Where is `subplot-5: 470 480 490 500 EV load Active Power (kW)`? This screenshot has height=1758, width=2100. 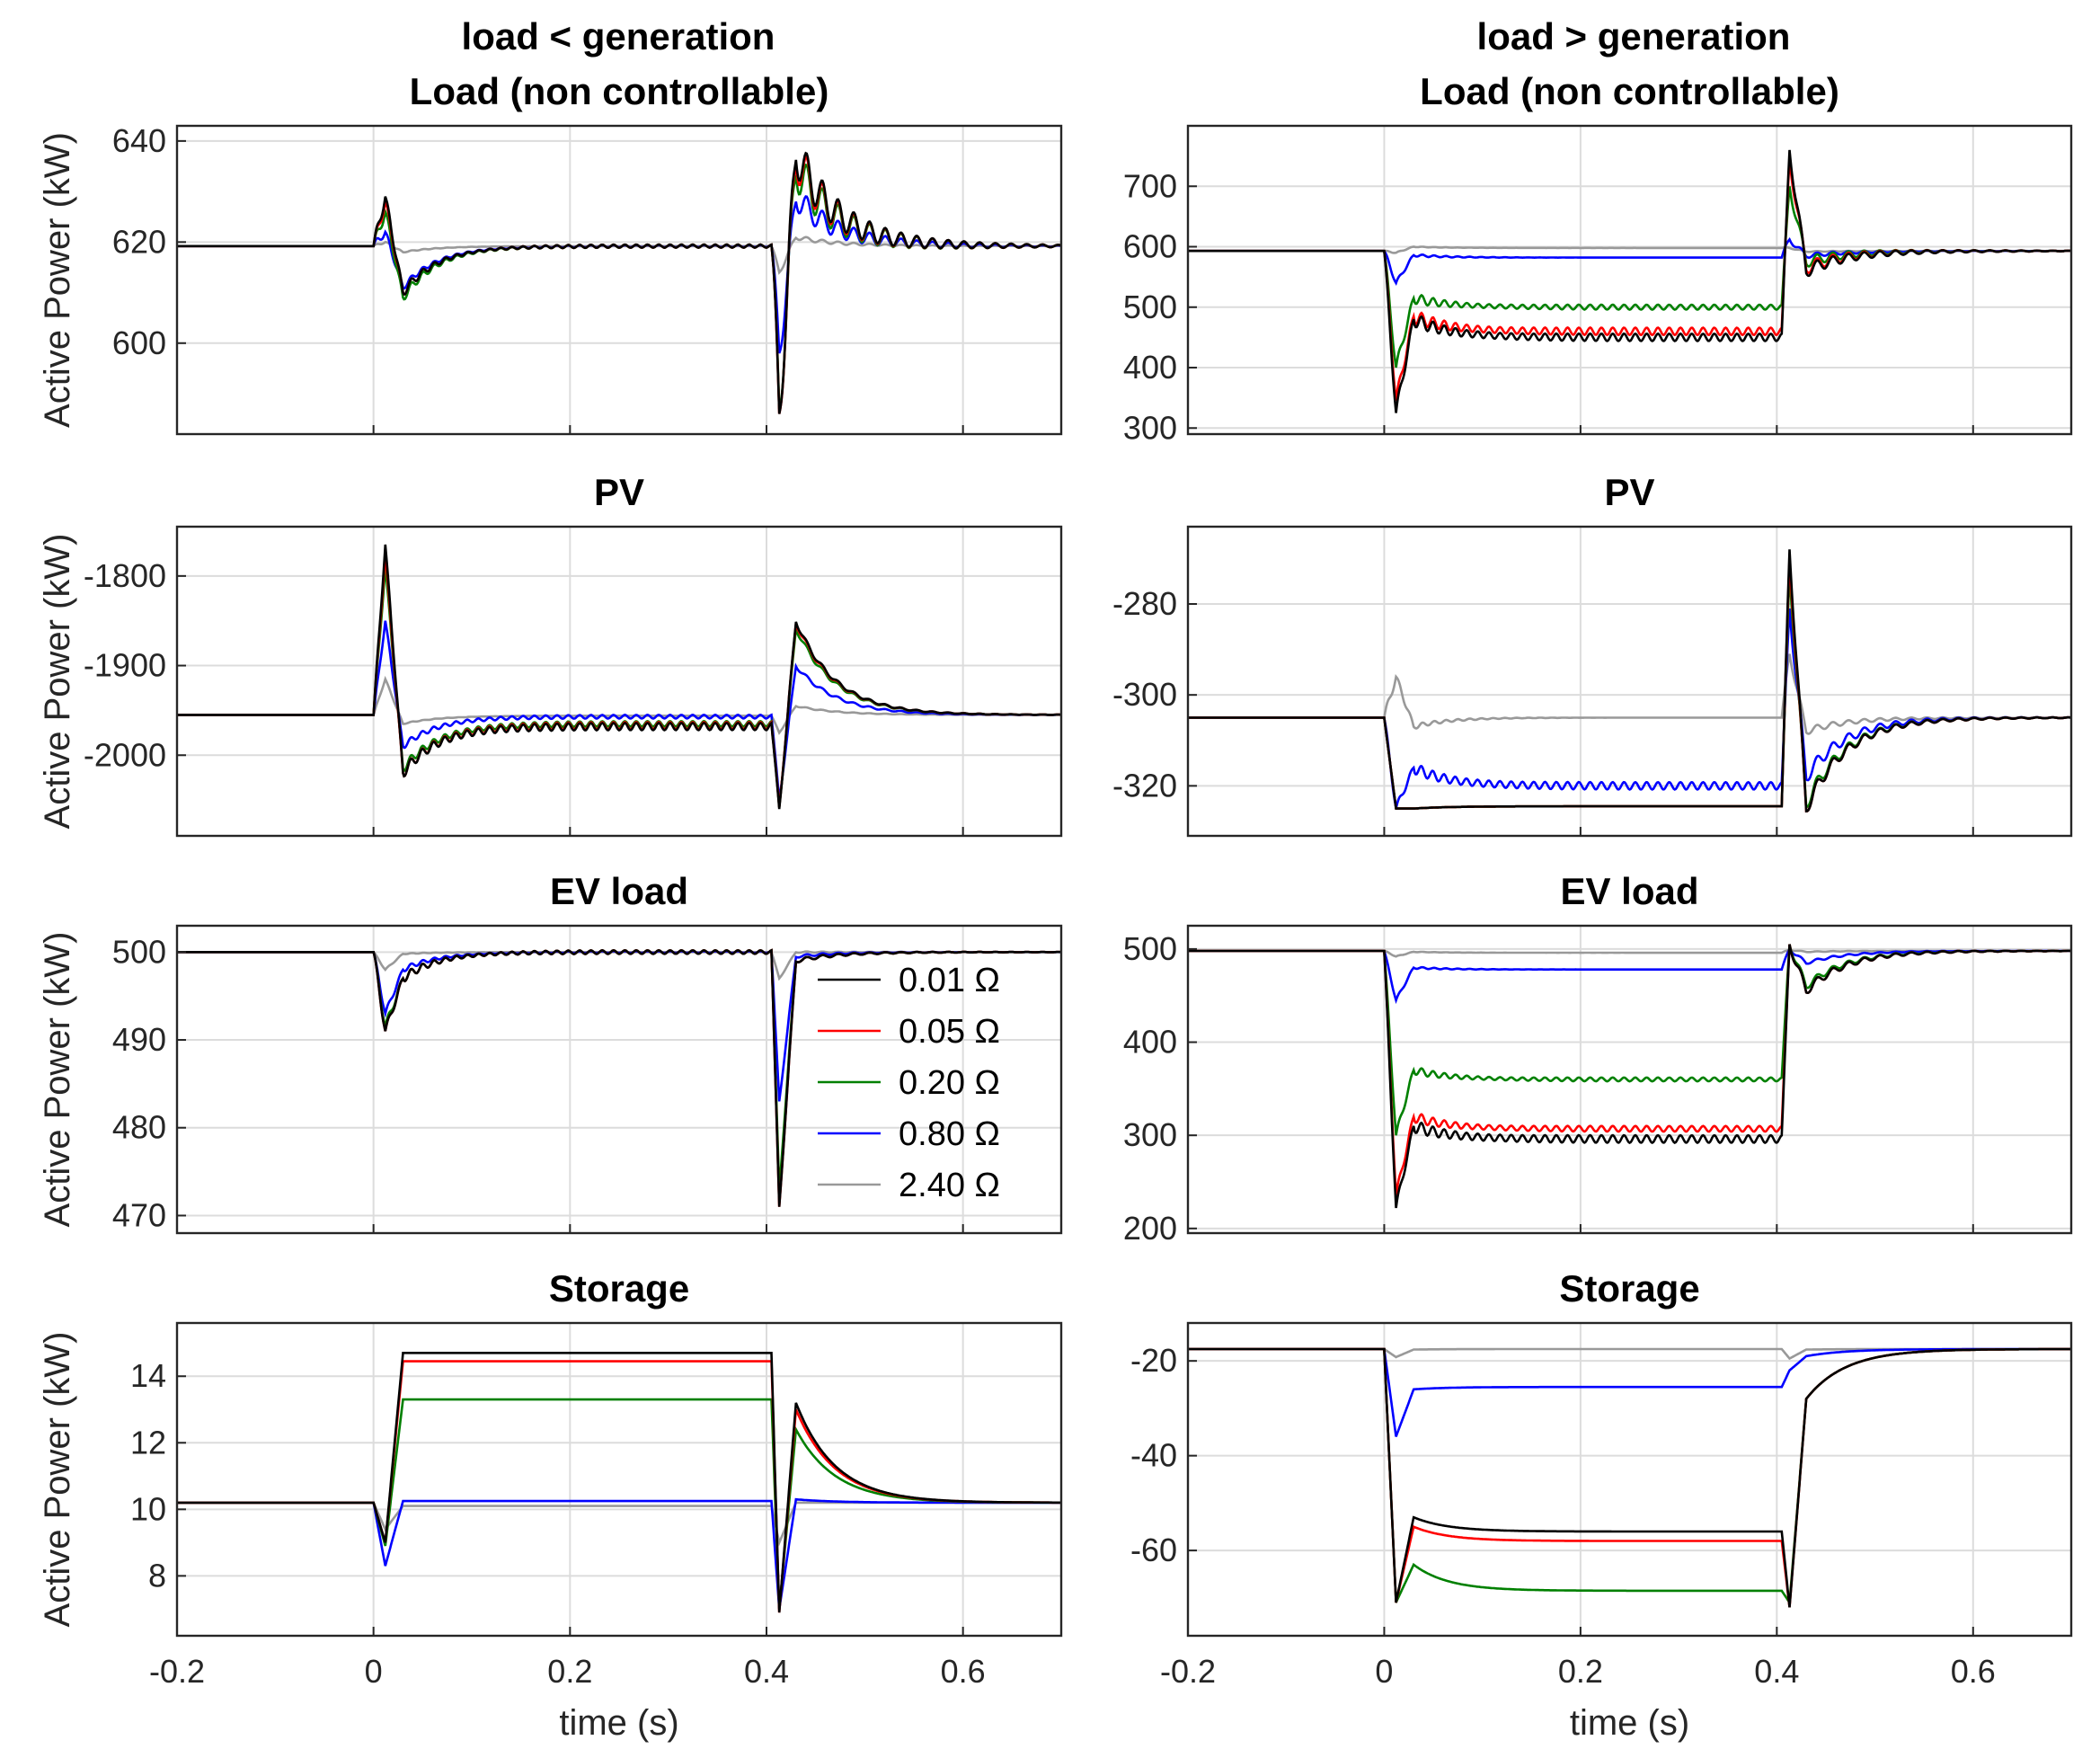 subplot-5: 470 480 490 500 EV load Active Power (kW) is located at coordinates (550, 1052).